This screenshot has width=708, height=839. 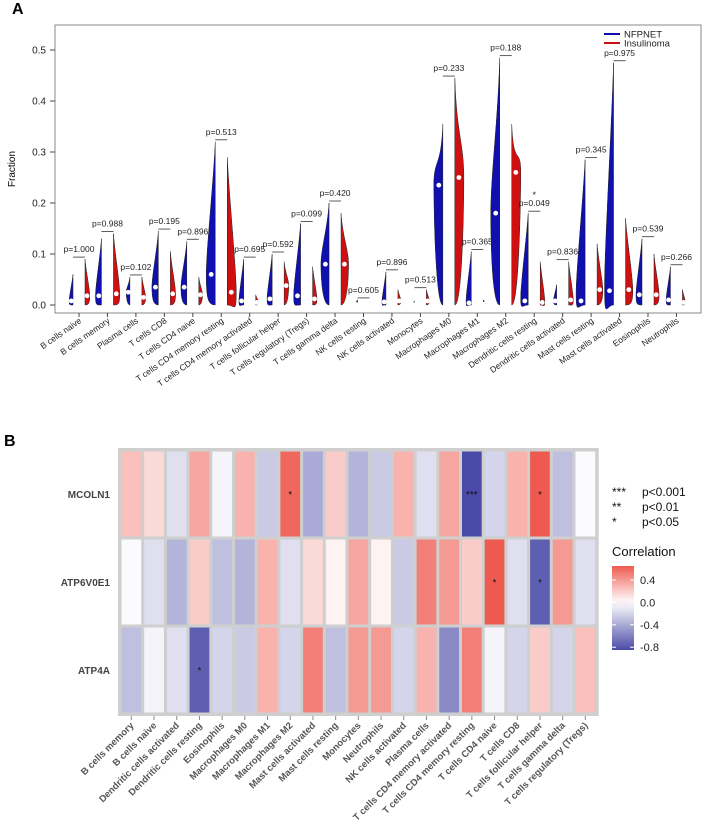 What do you see at coordinates (619, 492) in the screenshot?
I see `significance-stars: ***` at bounding box center [619, 492].